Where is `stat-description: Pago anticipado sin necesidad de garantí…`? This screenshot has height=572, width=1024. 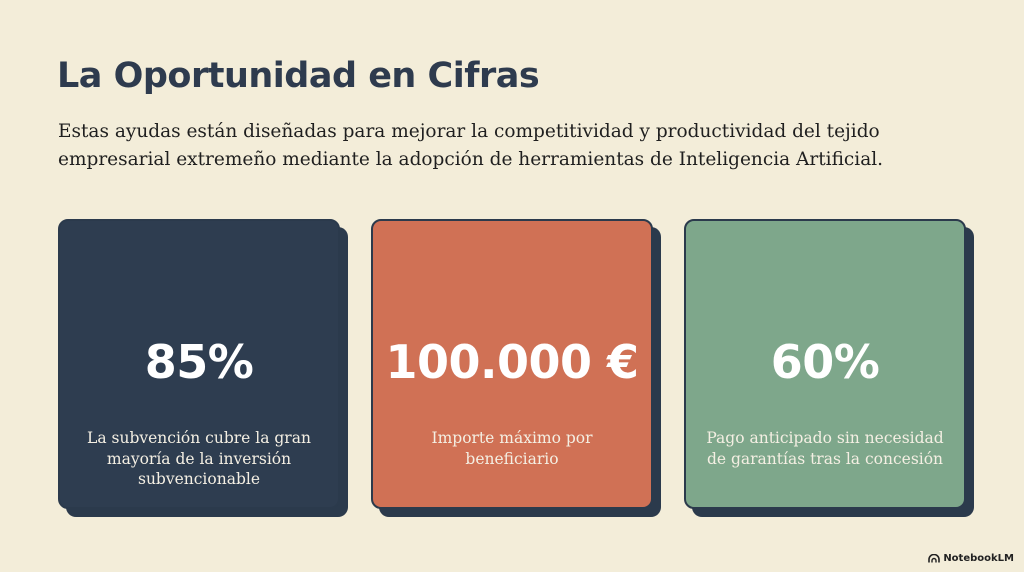 stat-description: Pago anticipado sin necesidad de garantí… is located at coordinates (825, 448).